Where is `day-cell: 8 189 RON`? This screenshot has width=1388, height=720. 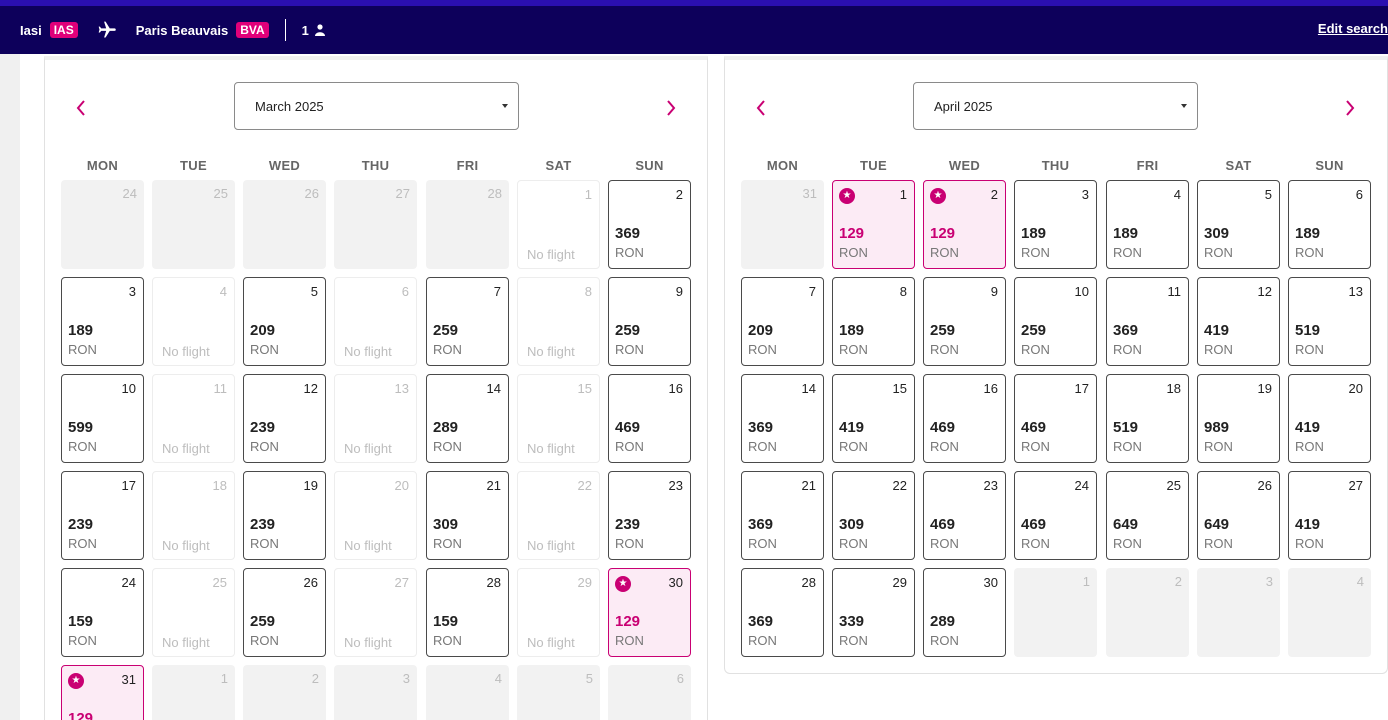
day-cell: 8 189 RON is located at coordinates (873, 321).